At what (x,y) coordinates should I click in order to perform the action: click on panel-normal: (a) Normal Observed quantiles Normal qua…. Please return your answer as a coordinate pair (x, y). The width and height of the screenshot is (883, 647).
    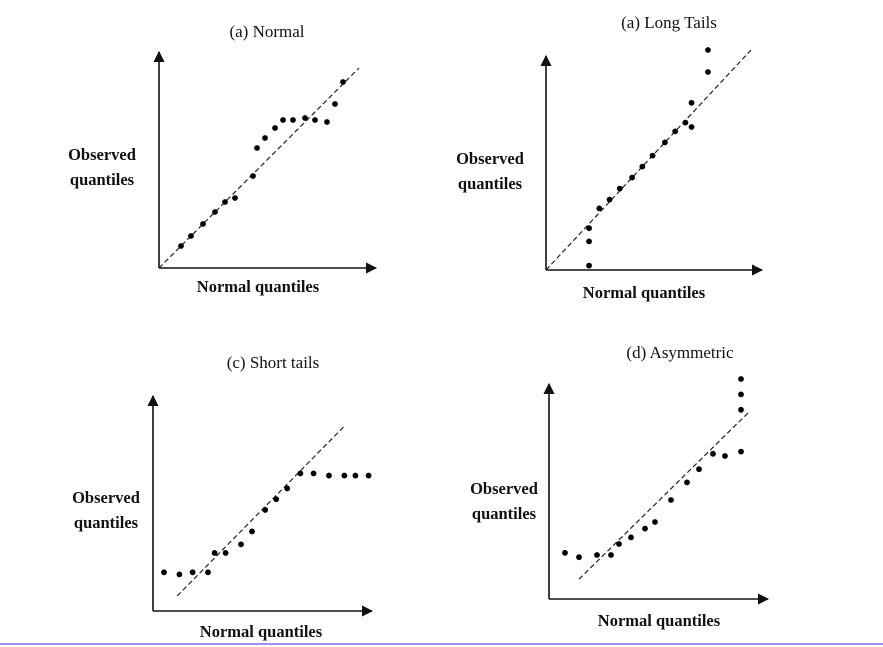
    Looking at the image, I should click on (223, 159).